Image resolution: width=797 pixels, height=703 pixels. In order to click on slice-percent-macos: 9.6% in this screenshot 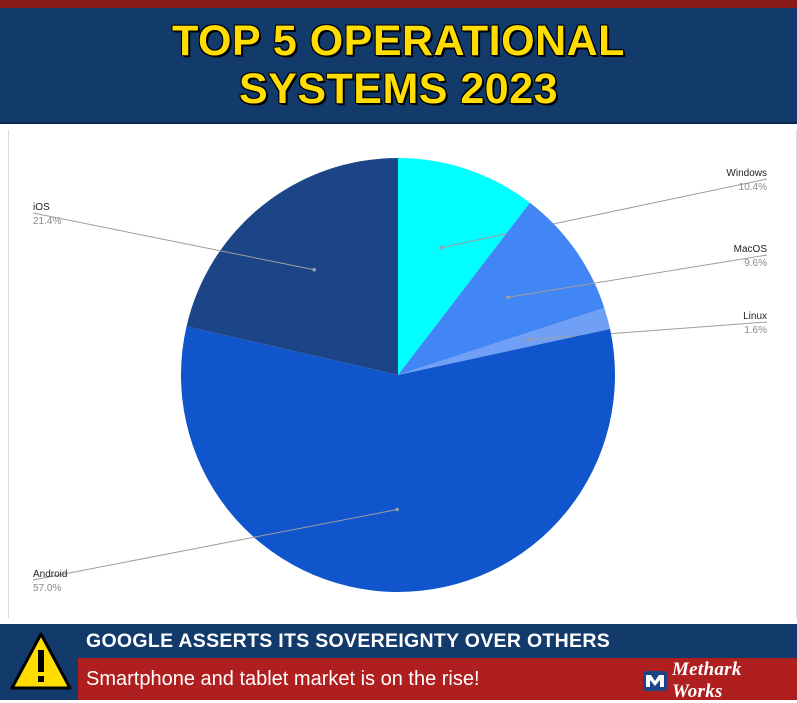, I will do `click(755, 263)`.